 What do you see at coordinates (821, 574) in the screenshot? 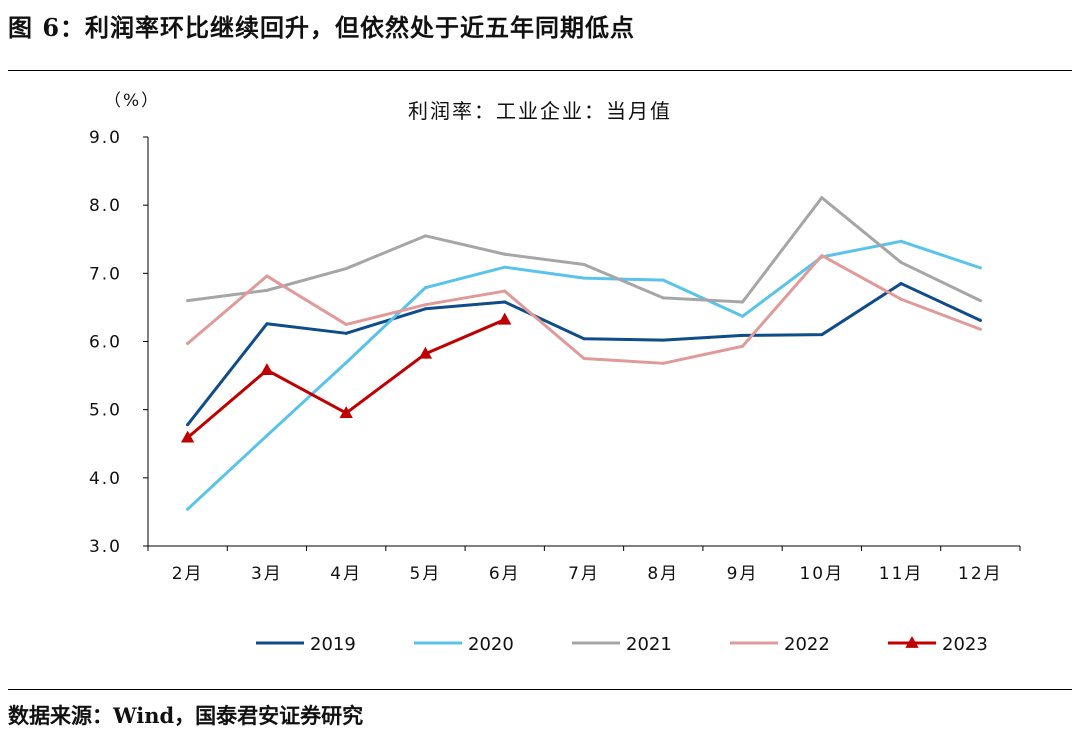
I see `x-tick-label: 10月` at bounding box center [821, 574].